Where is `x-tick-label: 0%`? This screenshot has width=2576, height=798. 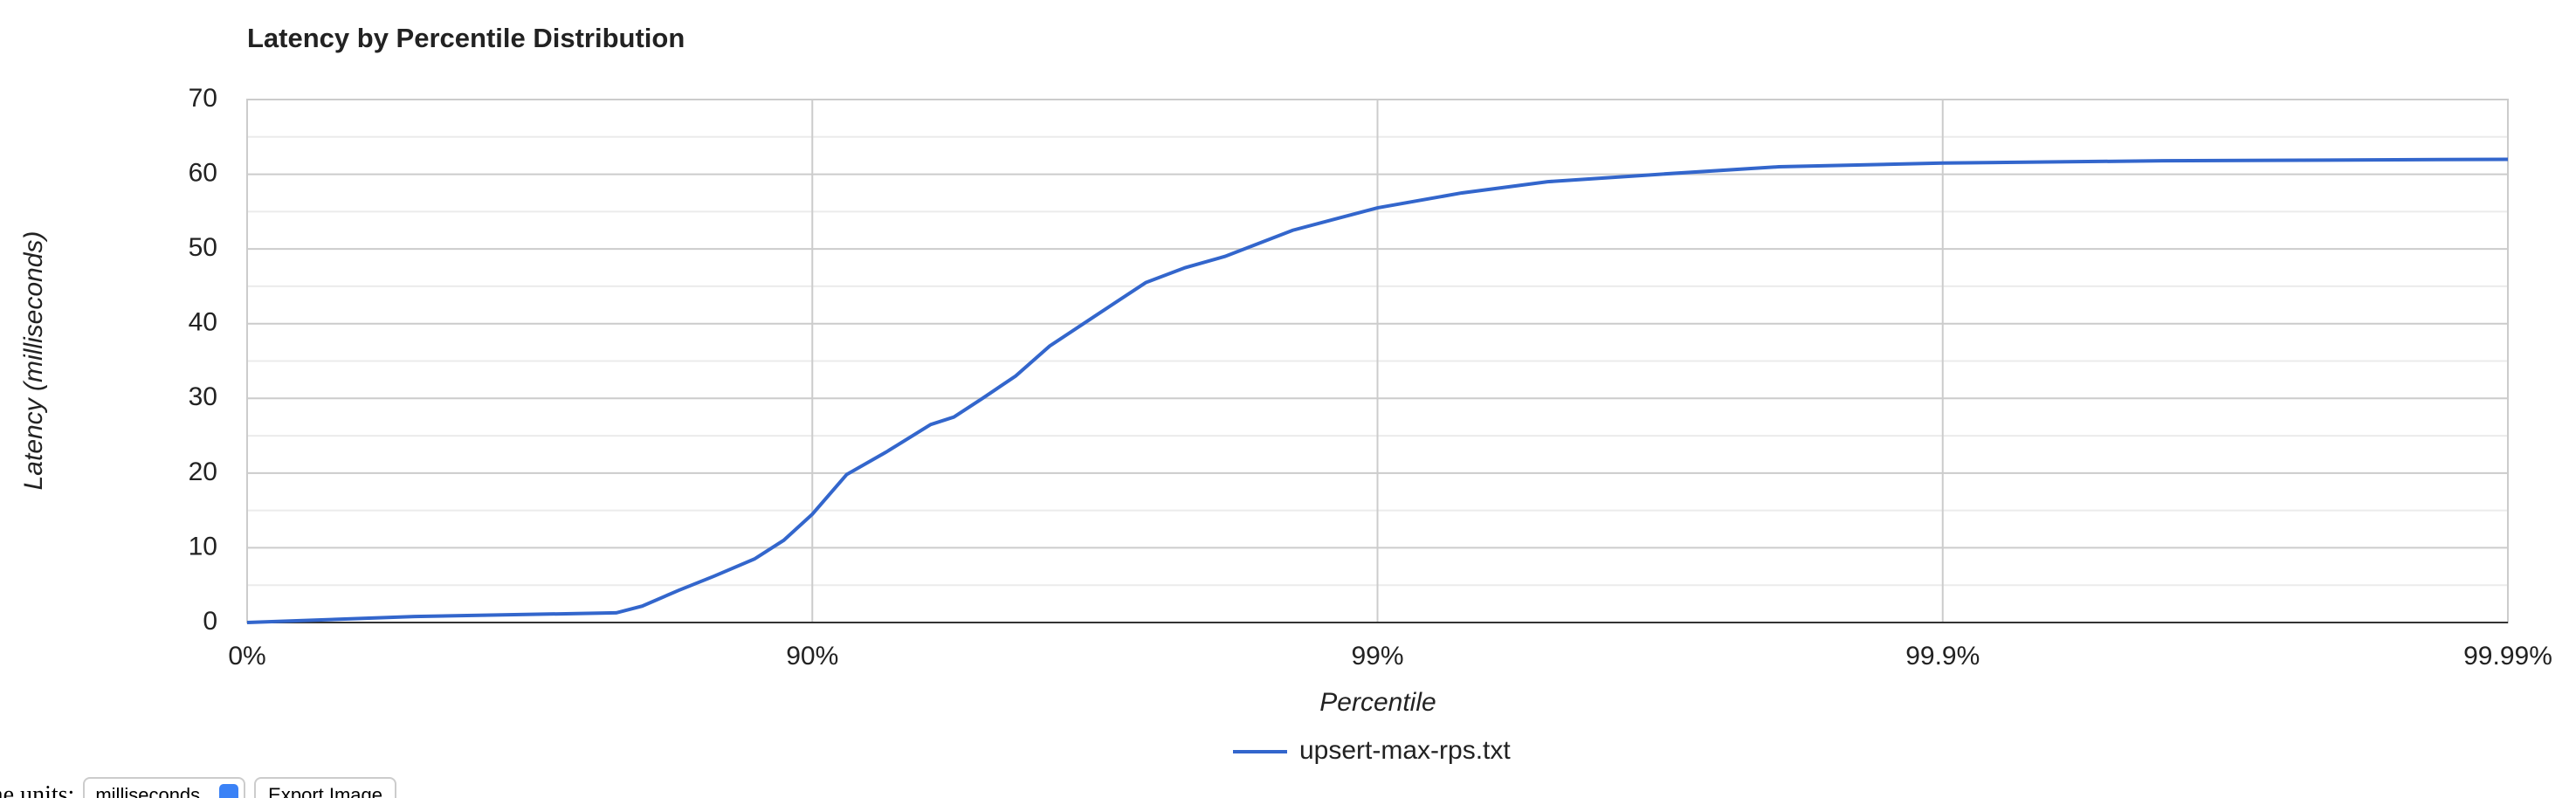
x-tick-label: 0% is located at coordinates (246, 657).